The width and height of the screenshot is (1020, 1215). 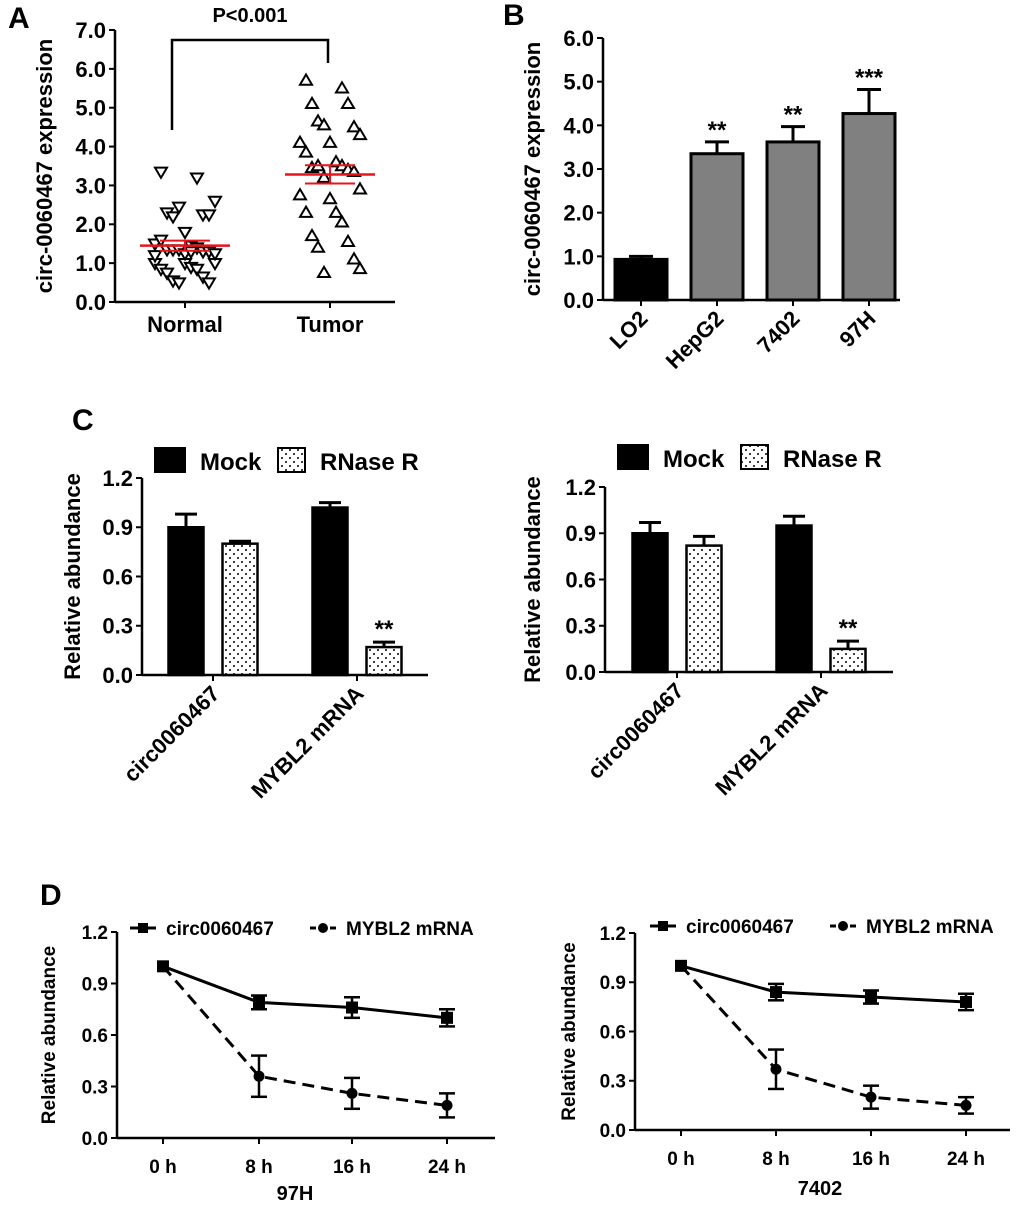 What do you see at coordinates (869, 78) in the screenshot?
I see `significance-label: ***` at bounding box center [869, 78].